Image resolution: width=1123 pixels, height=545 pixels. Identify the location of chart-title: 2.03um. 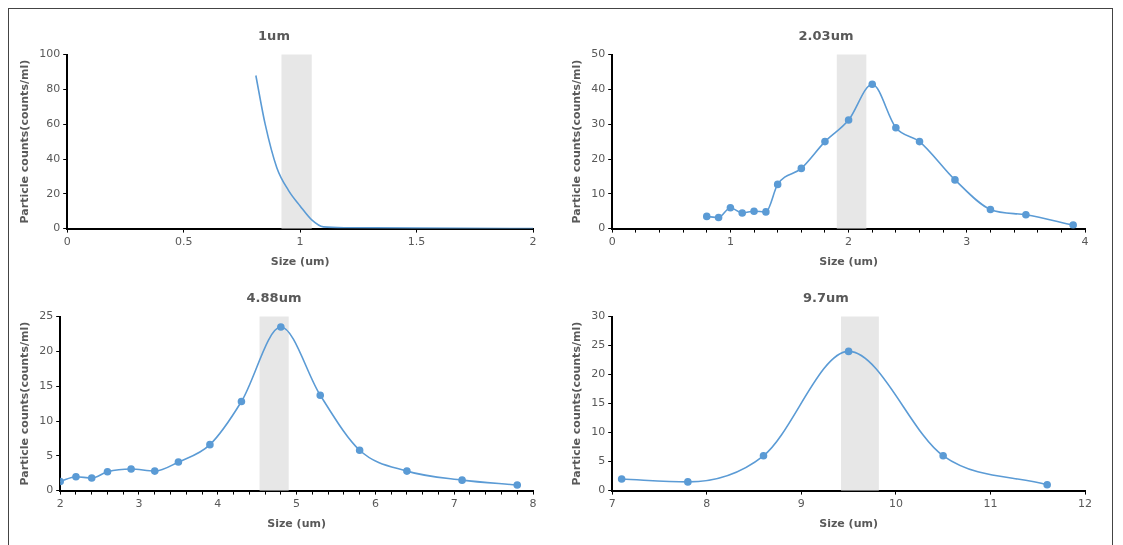
(825, 36).